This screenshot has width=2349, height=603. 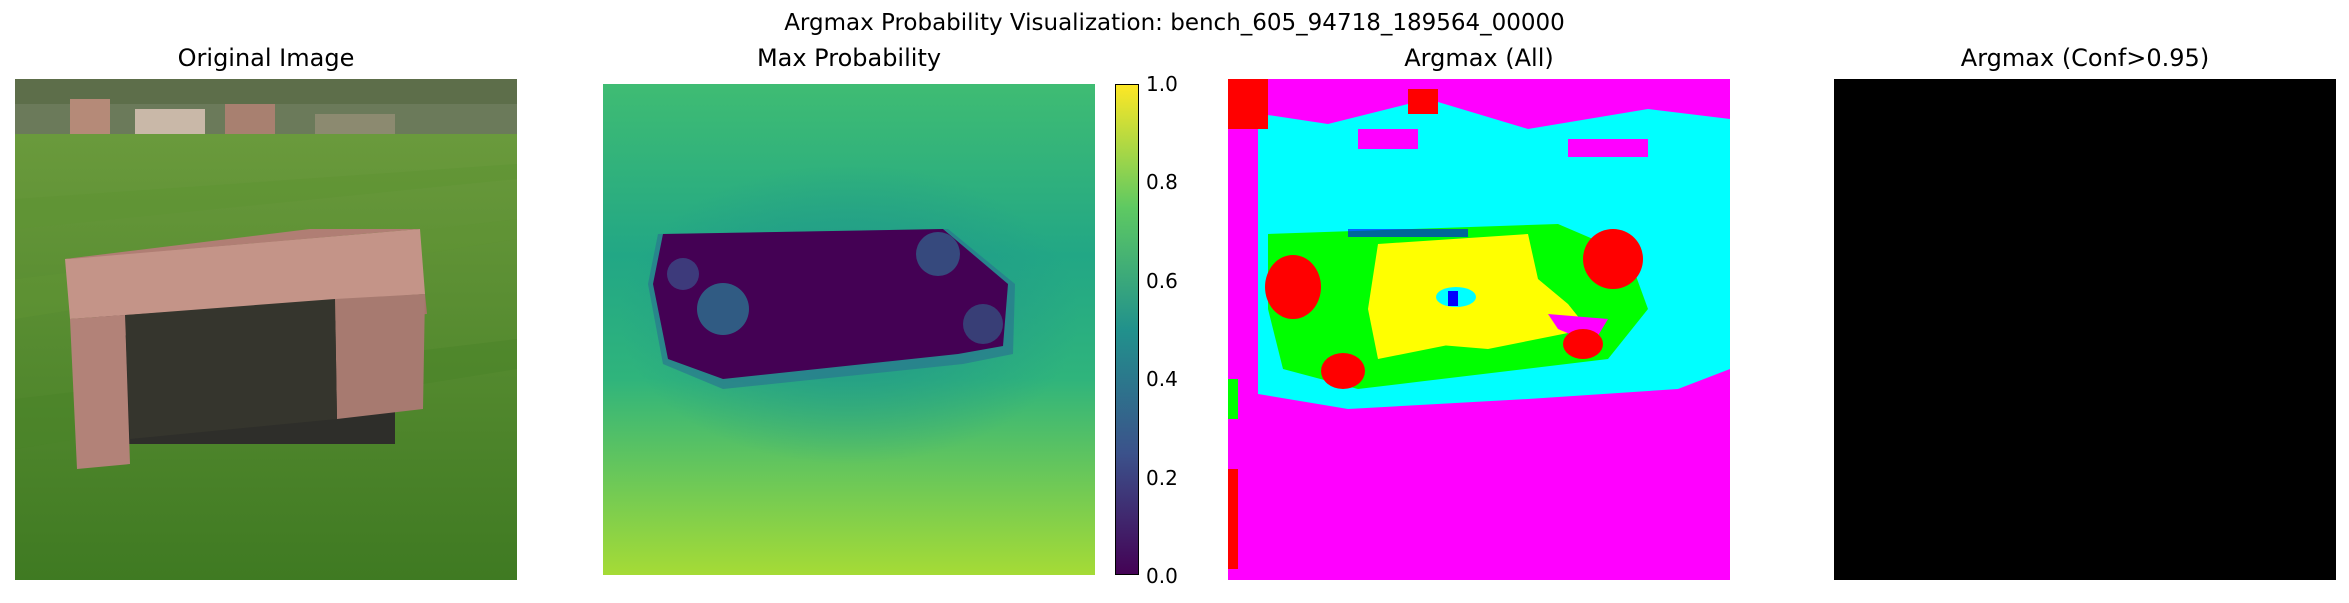 What do you see at coordinates (1162, 84) in the screenshot?
I see `colorbar-tick-5: 1.0` at bounding box center [1162, 84].